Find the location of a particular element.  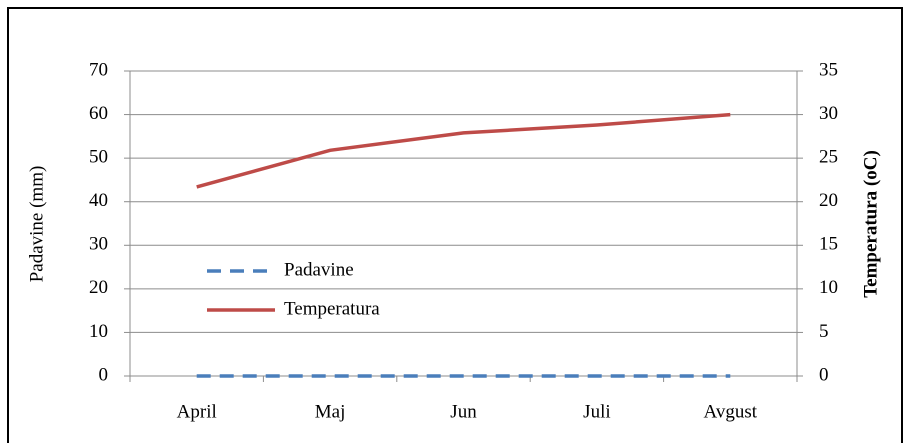

y2-axis-label: Temperatura (oC) is located at coordinates (870, 224).